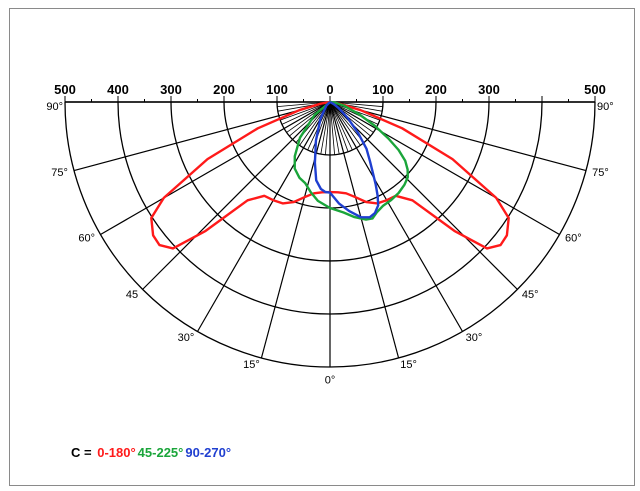  I want to click on angle-label: 45, so click(132, 295).